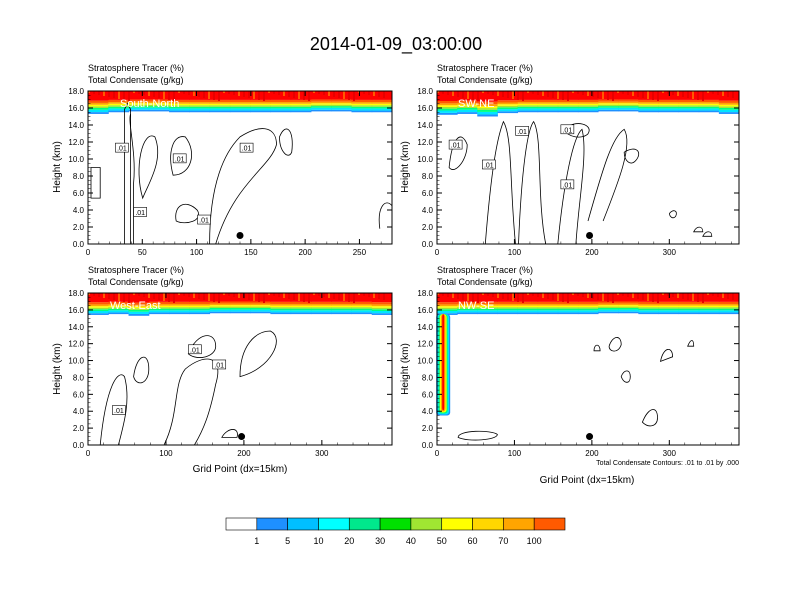 The image size is (792, 612). What do you see at coordinates (242, 437) in the screenshot?
I see `location-marker` at bounding box center [242, 437].